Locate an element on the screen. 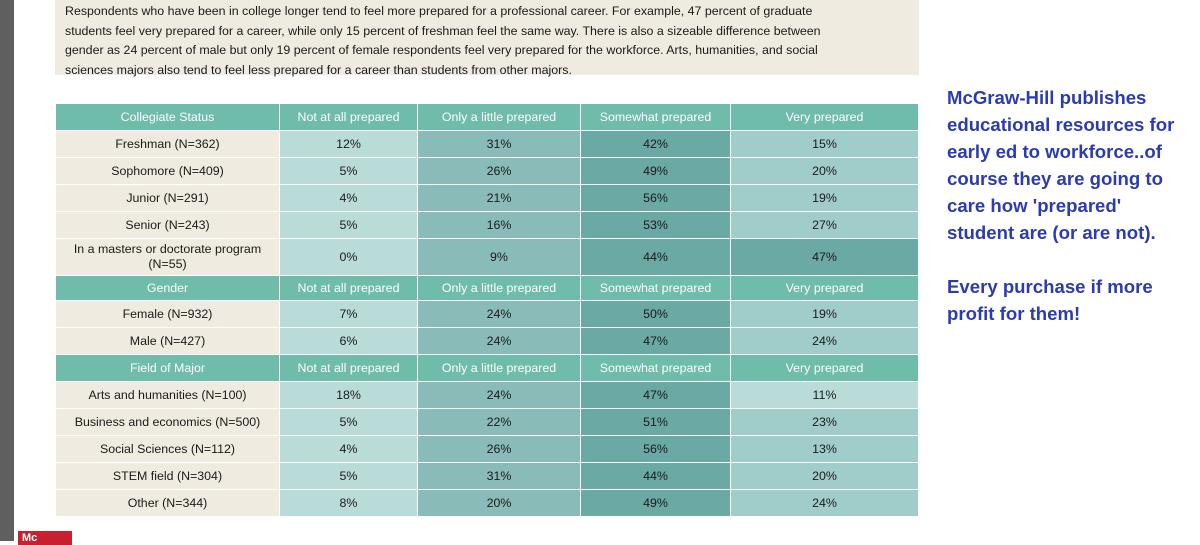  value-cell: 53% is located at coordinates (655, 225).